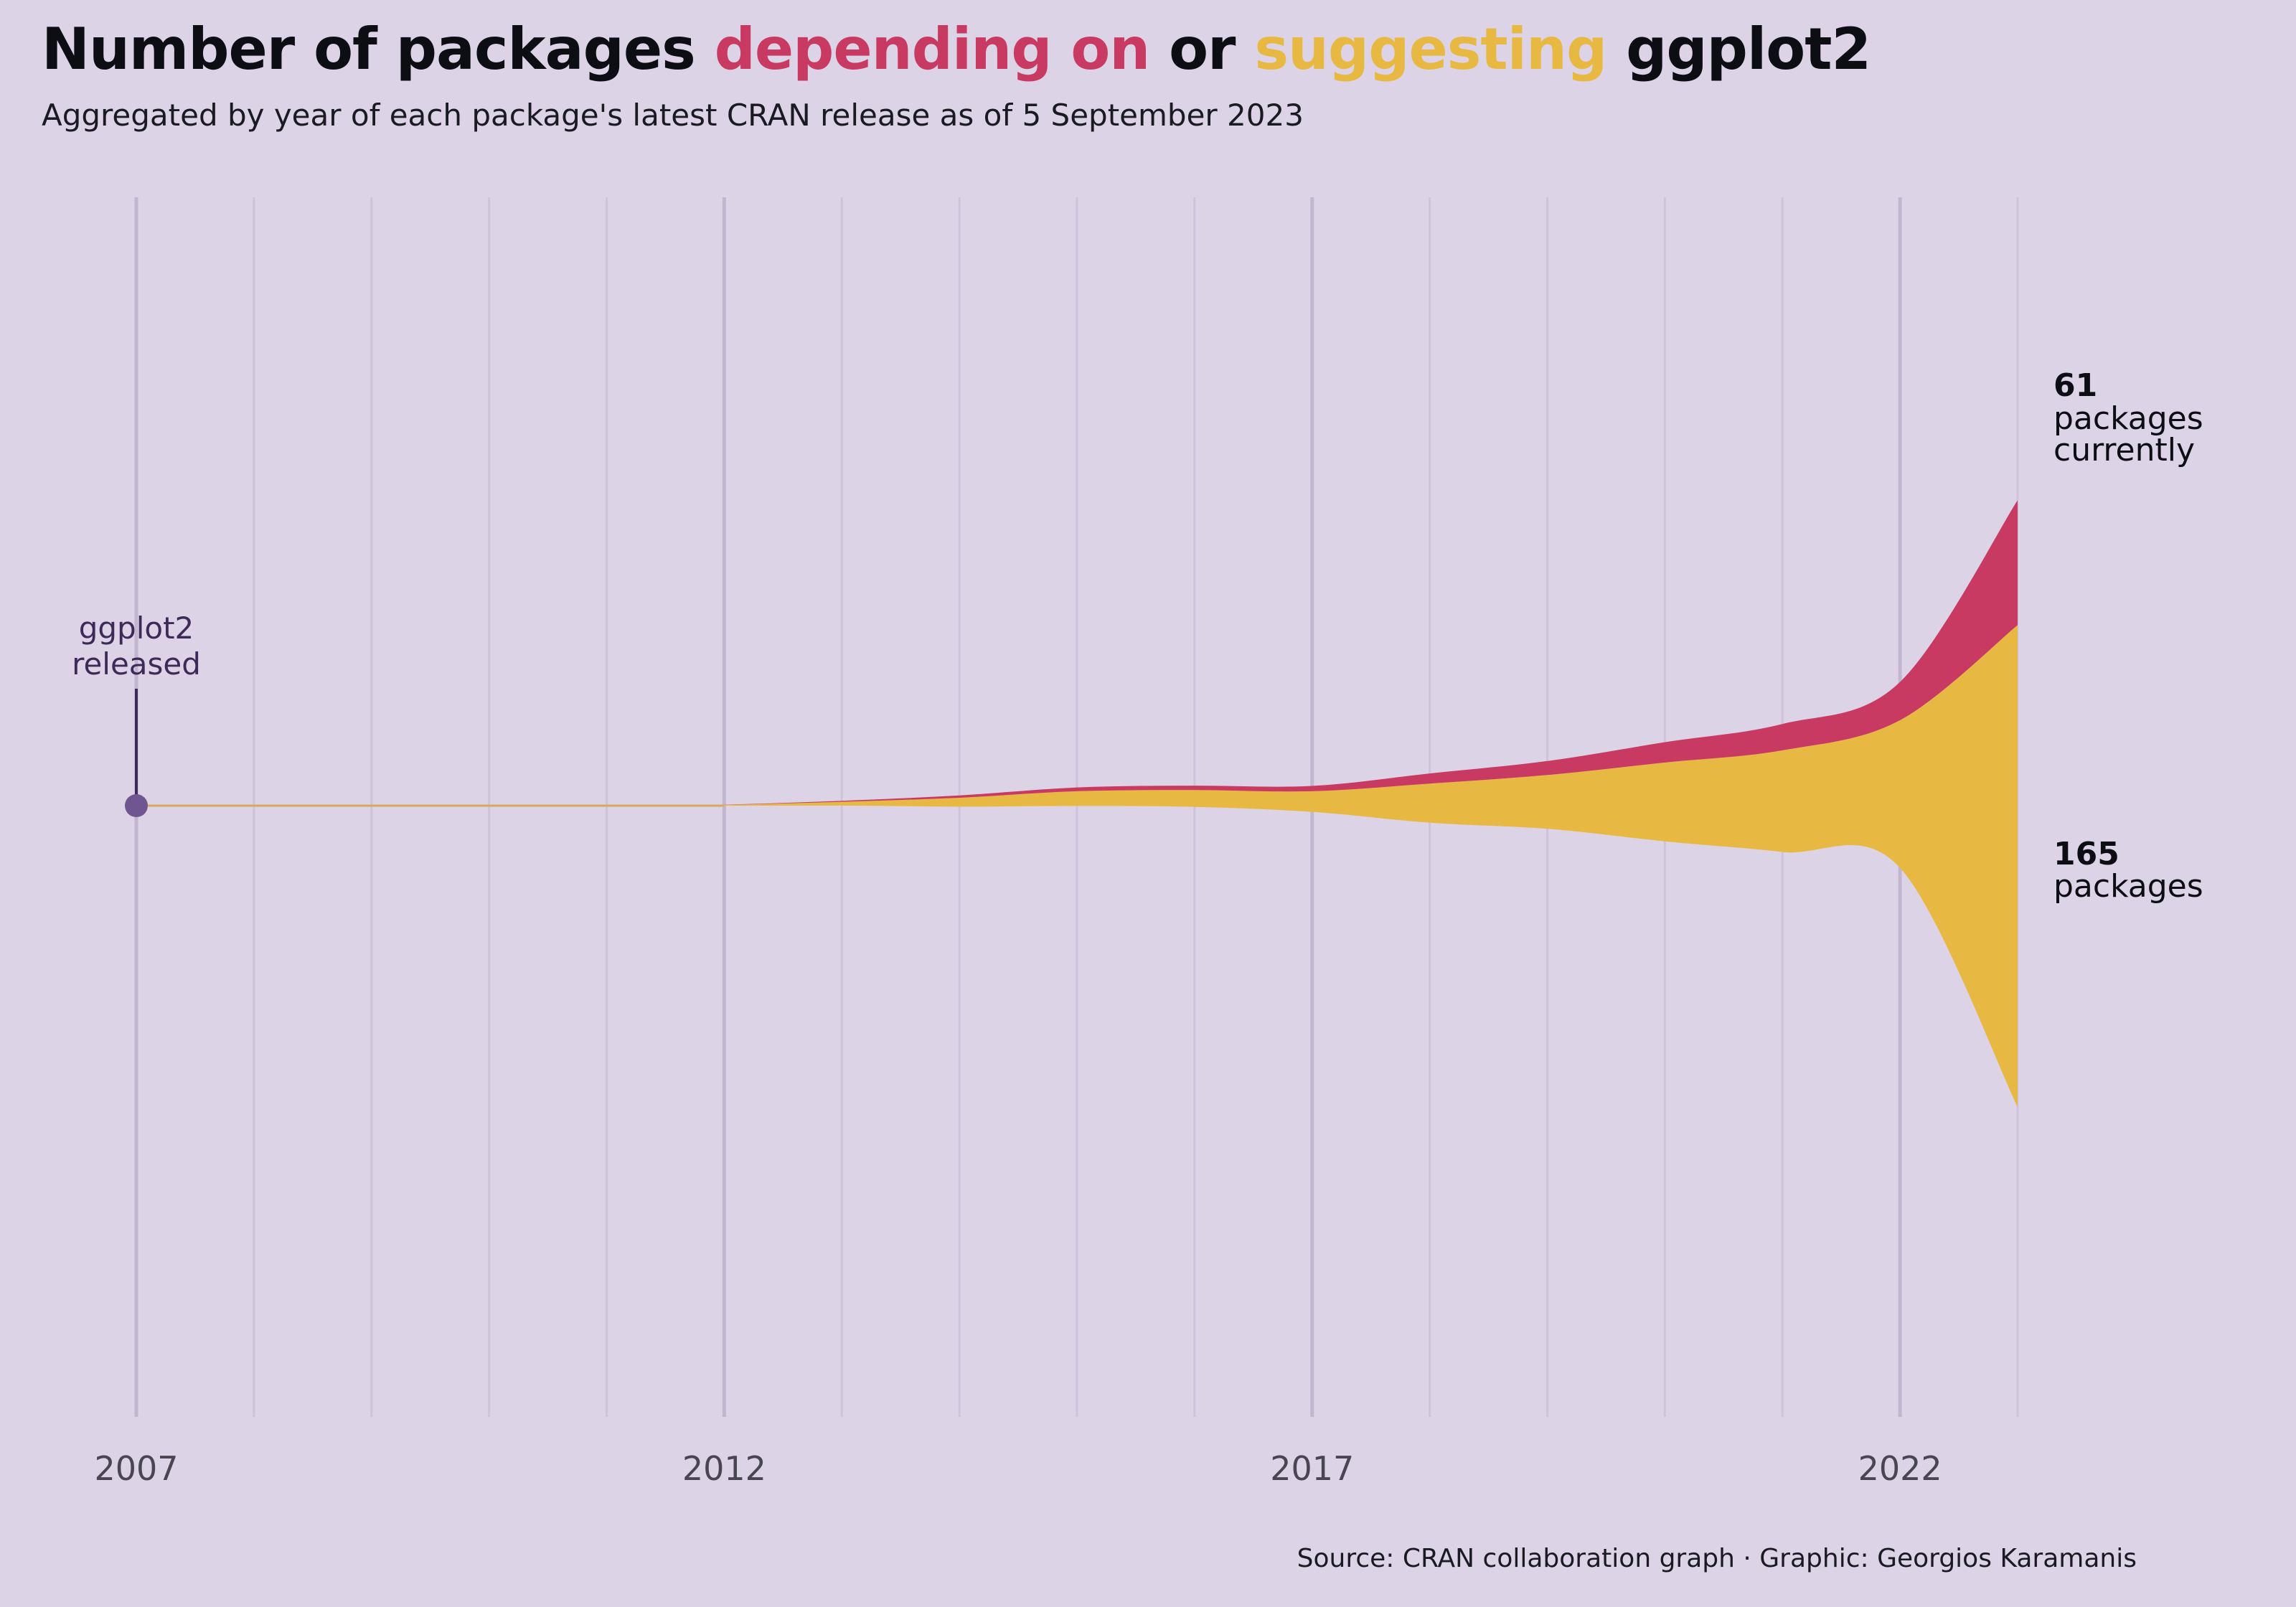 This screenshot has height=1607, width=2296. What do you see at coordinates (2075, 385) in the screenshot?
I see `depending-end-value: 61` at bounding box center [2075, 385].